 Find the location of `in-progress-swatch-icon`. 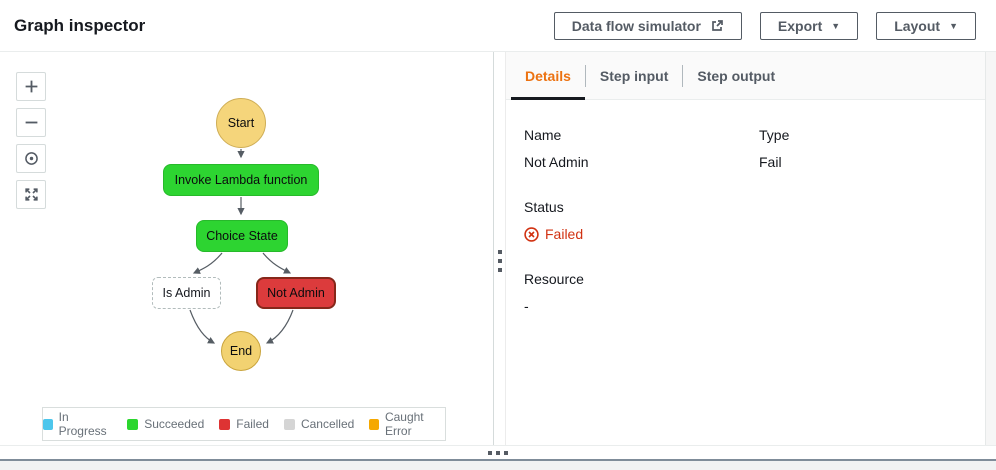

in-progress-swatch-icon is located at coordinates (48, 424).